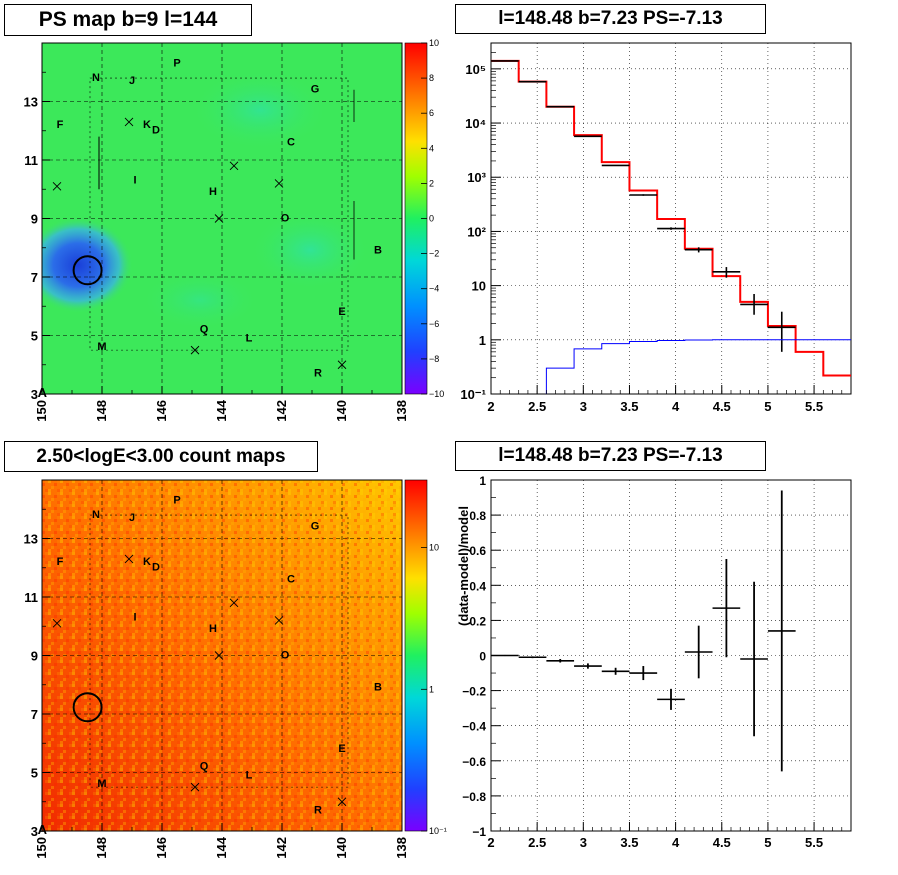 Image resolution: width=898 pixels, height=875 pixels. Describe the element at coordinates (476, 177) in the screenshot. I see `y-tick-label: 10³` at that location.